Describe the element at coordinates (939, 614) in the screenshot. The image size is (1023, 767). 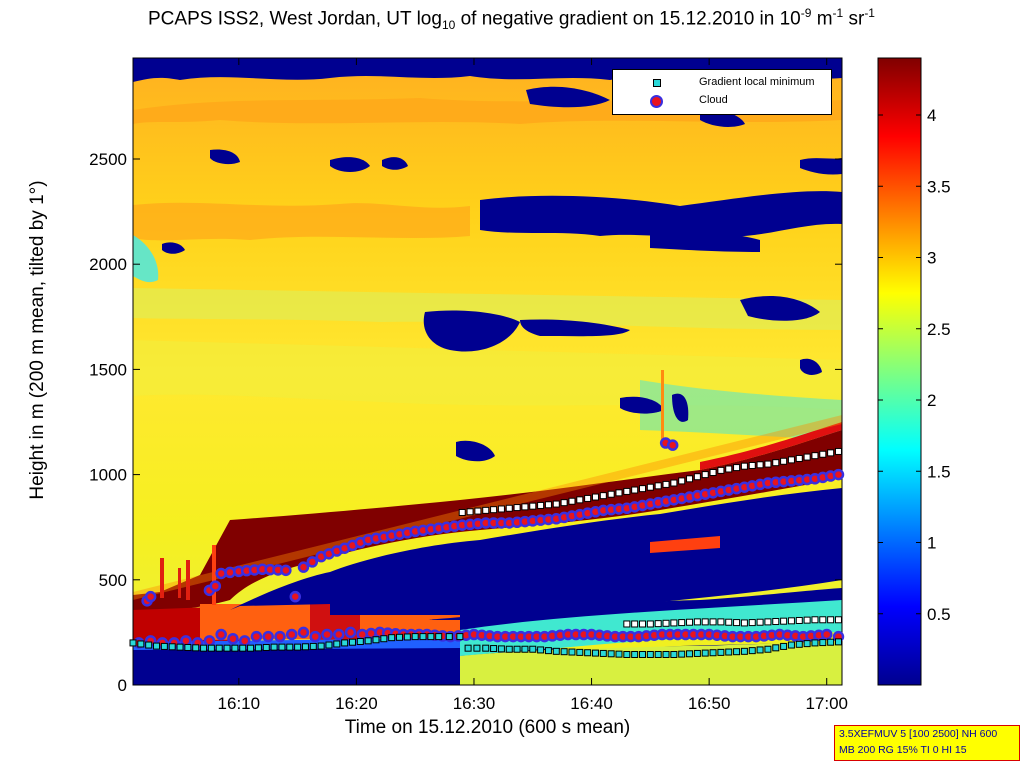
I see `colorbar-tick-label: 0.5` at that location.